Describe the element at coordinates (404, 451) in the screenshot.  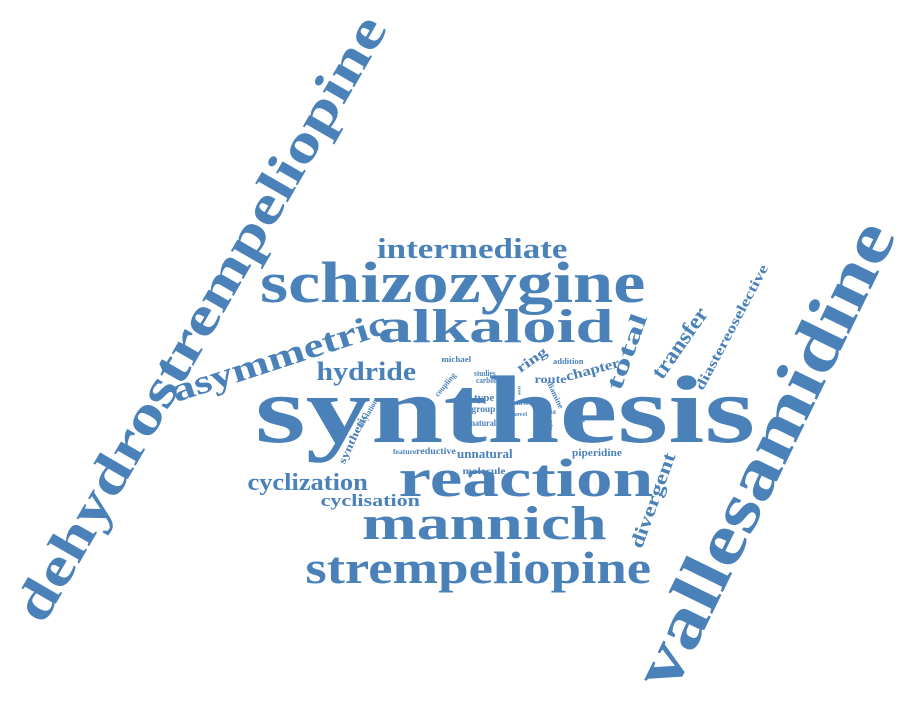
I see `word-feature: feature` at that location.